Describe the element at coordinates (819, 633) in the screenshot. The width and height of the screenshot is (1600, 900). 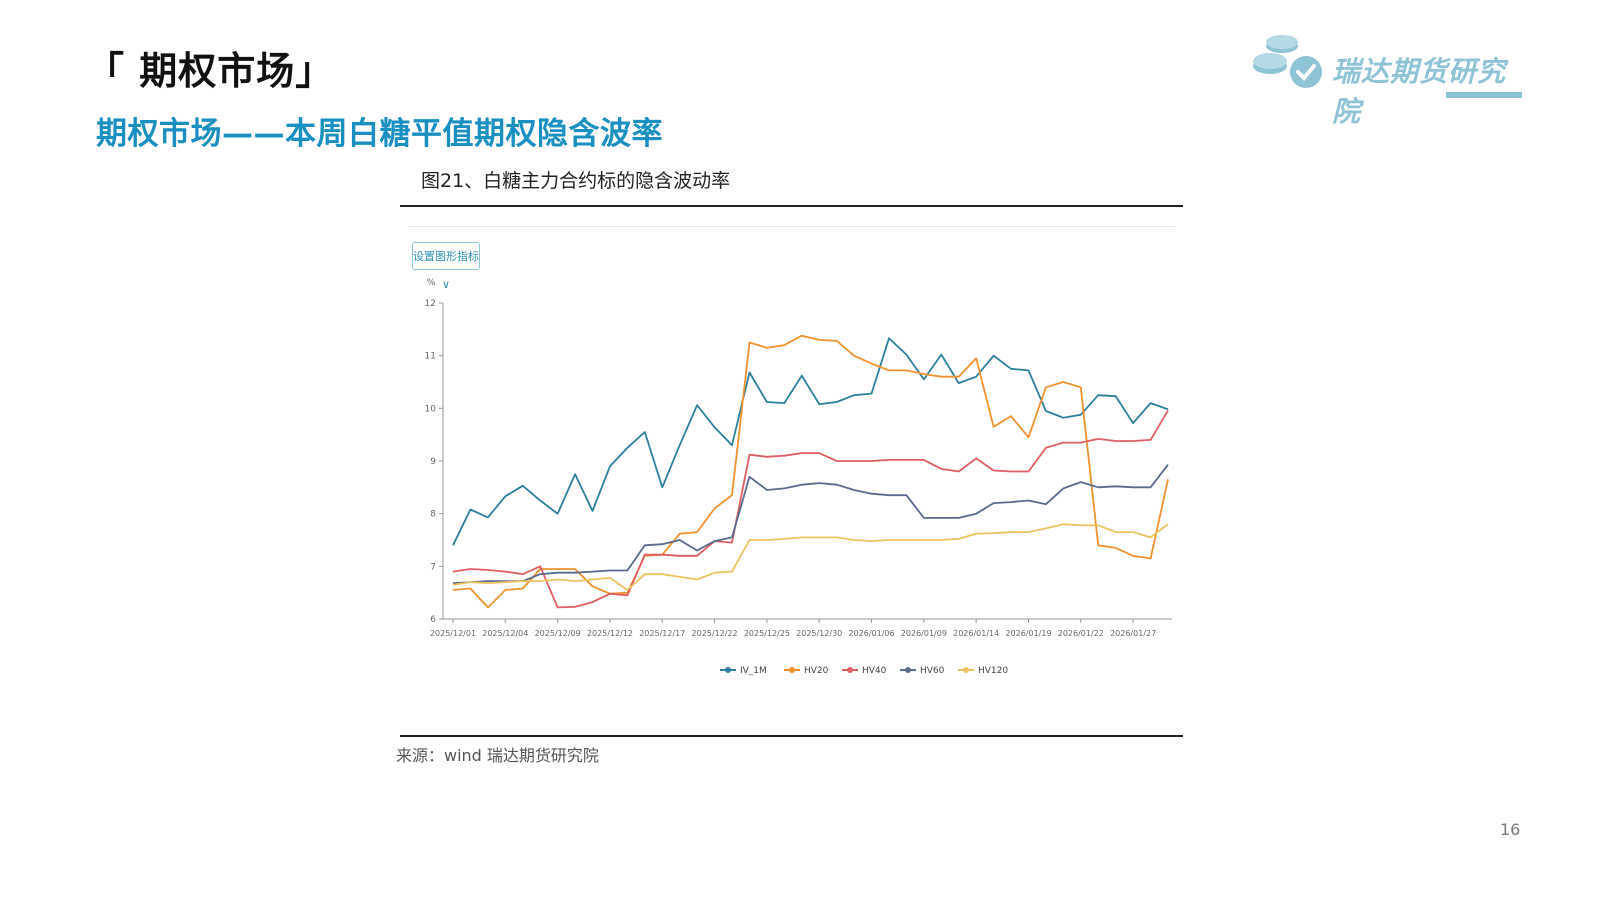
I see `x-tick-label: 2025/12/30` at that location.